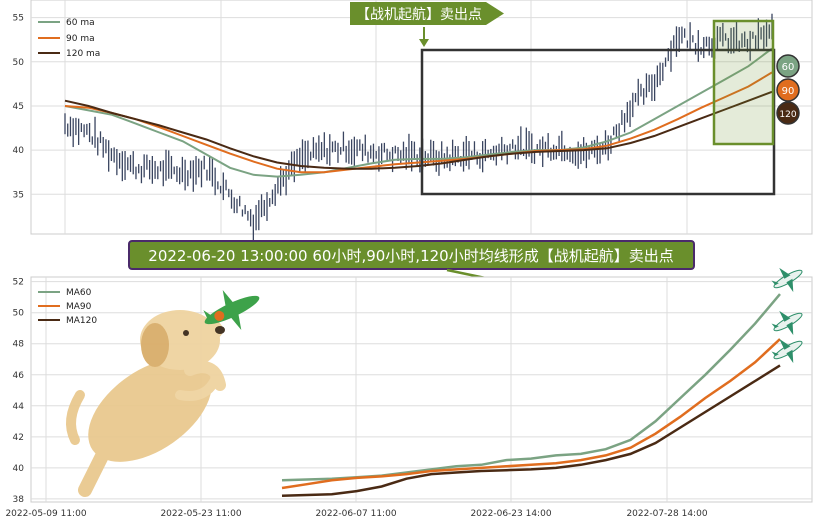 This screenshot has width=818, height=524. Describe the element at coordinates (19, 391) in the screenshot. I see `bottom-y-ticks: 38 40 42 44 46 48 50 52` at that location.